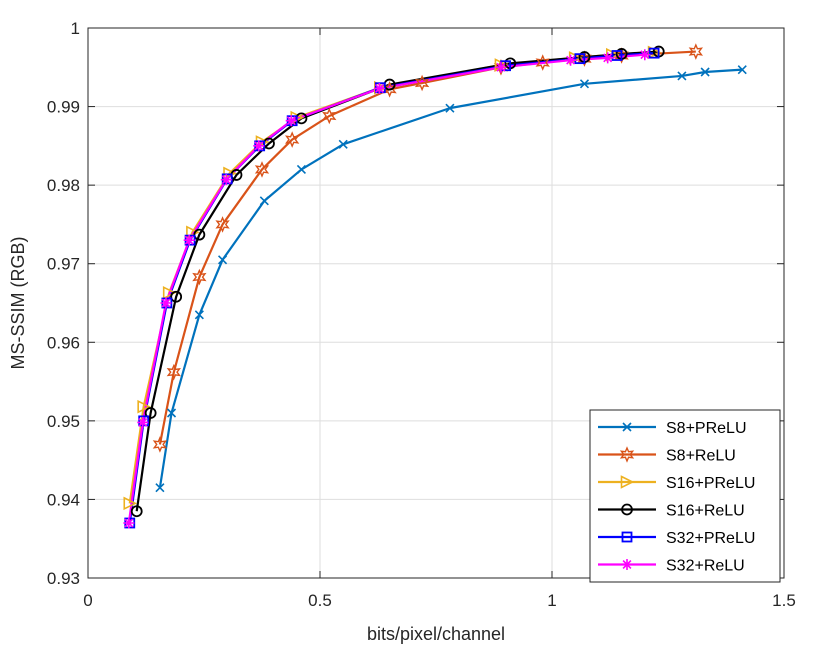 The image size is (831, 657). I want to click on legend-label: S32+ReLU, so click(705, 566).